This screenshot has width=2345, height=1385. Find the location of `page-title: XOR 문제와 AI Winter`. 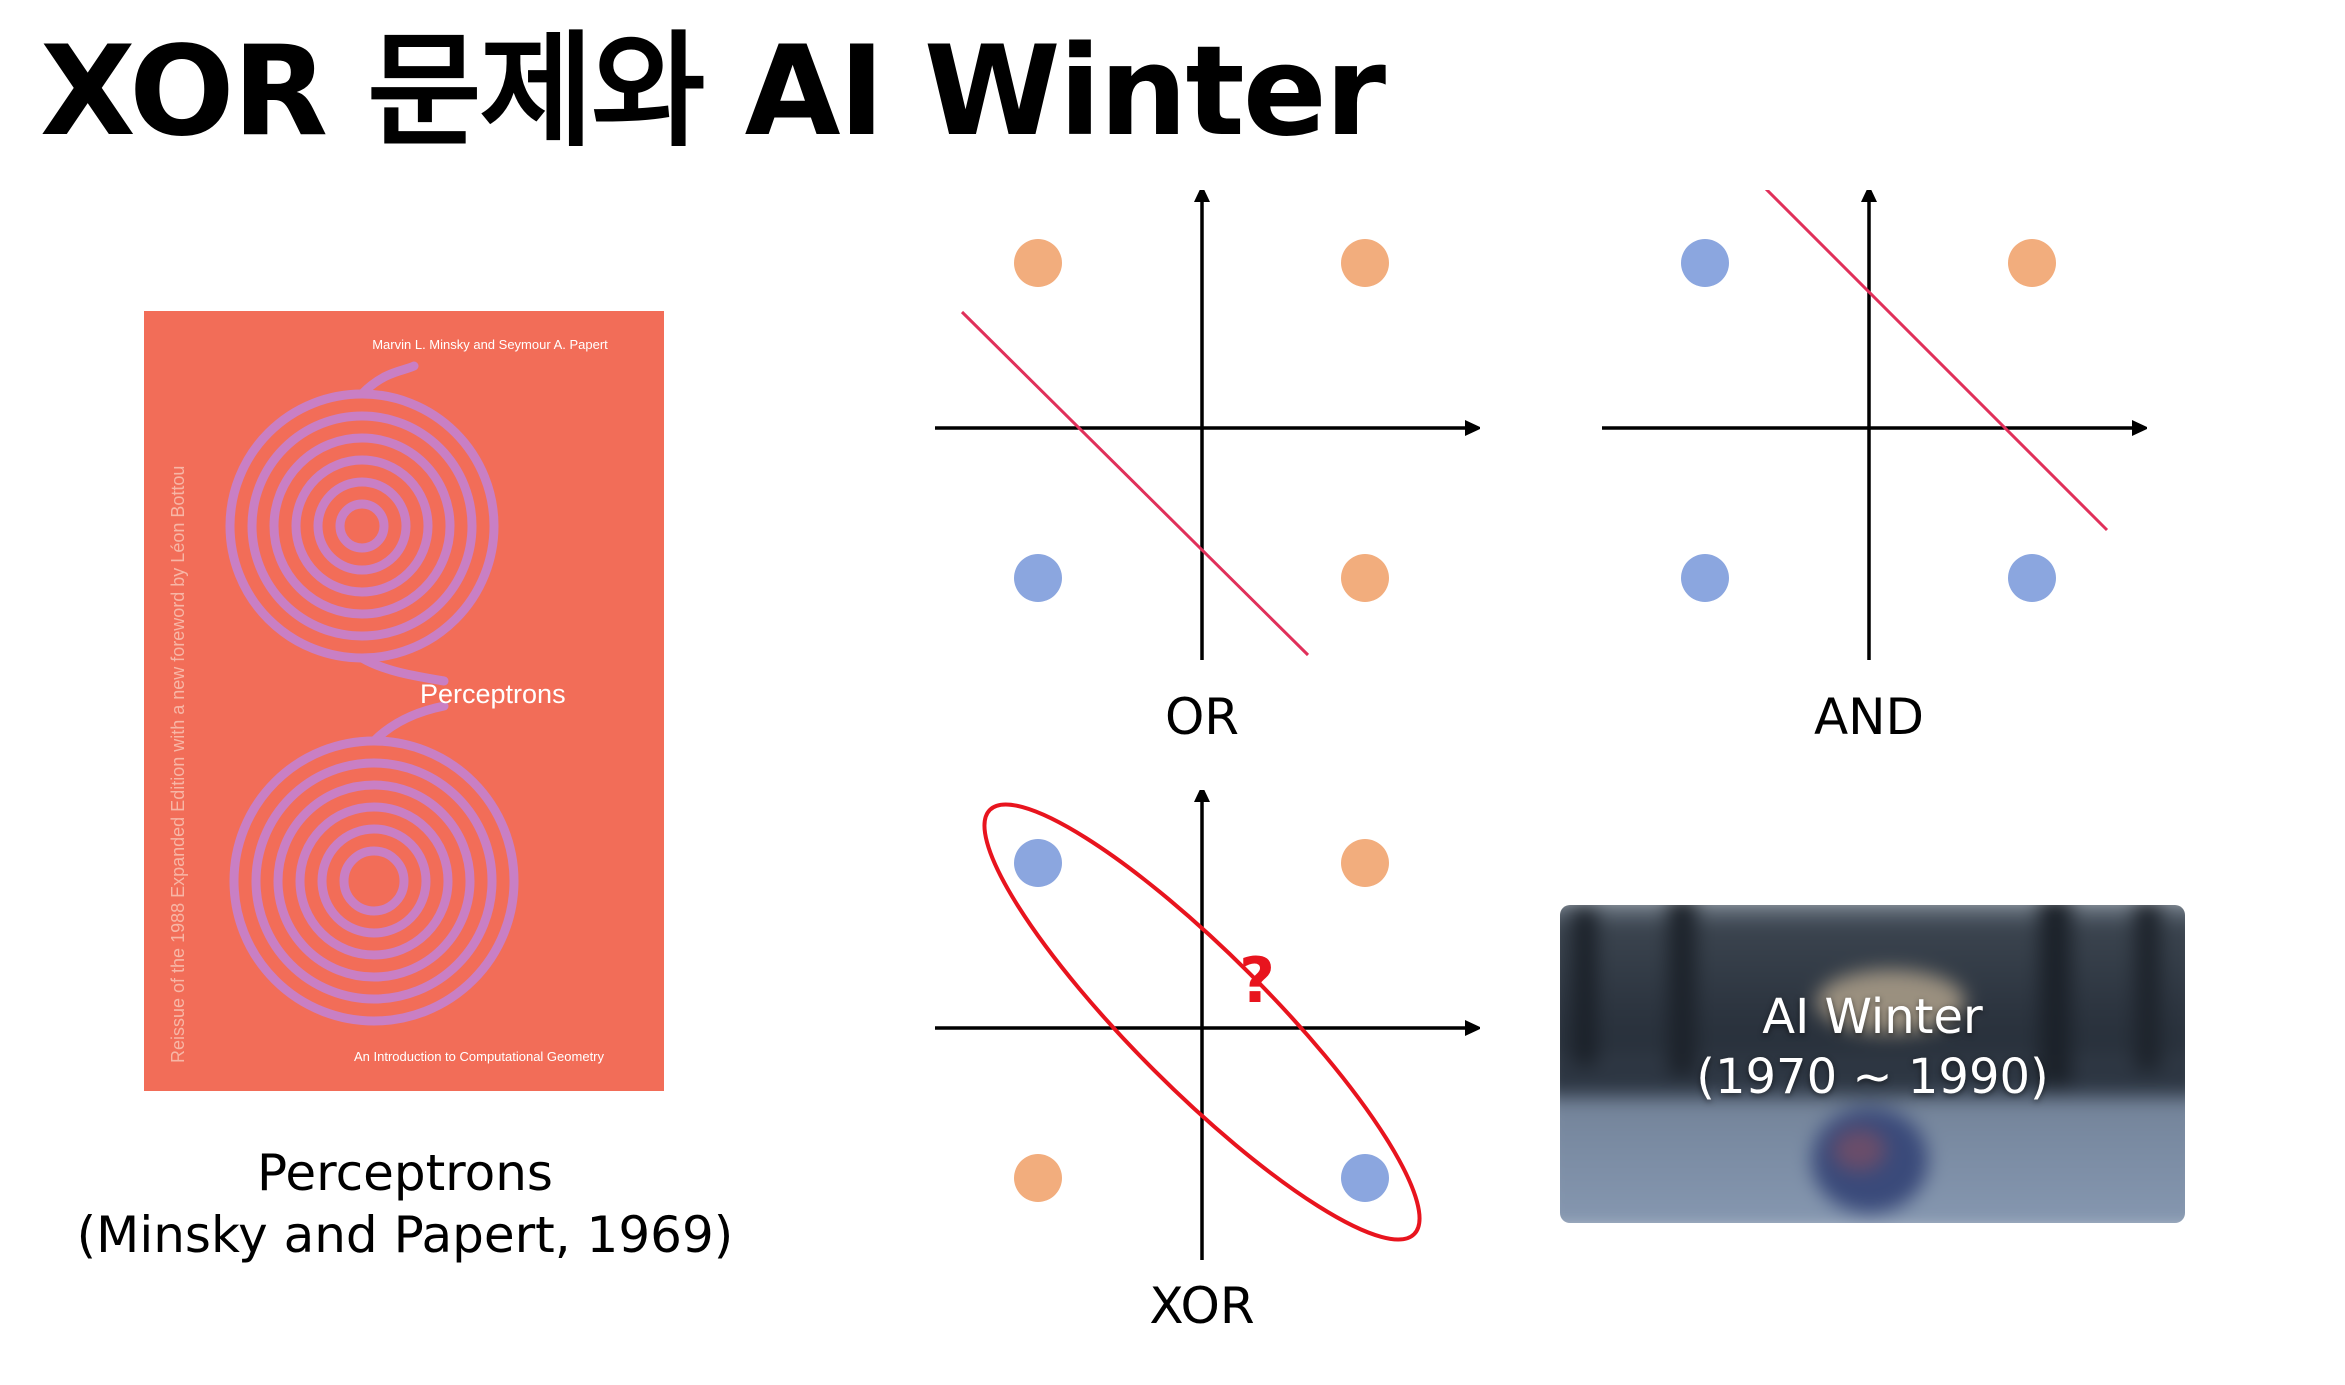

page-title: XOR 문제와 AI Winter is located at coordinates (713, 92).